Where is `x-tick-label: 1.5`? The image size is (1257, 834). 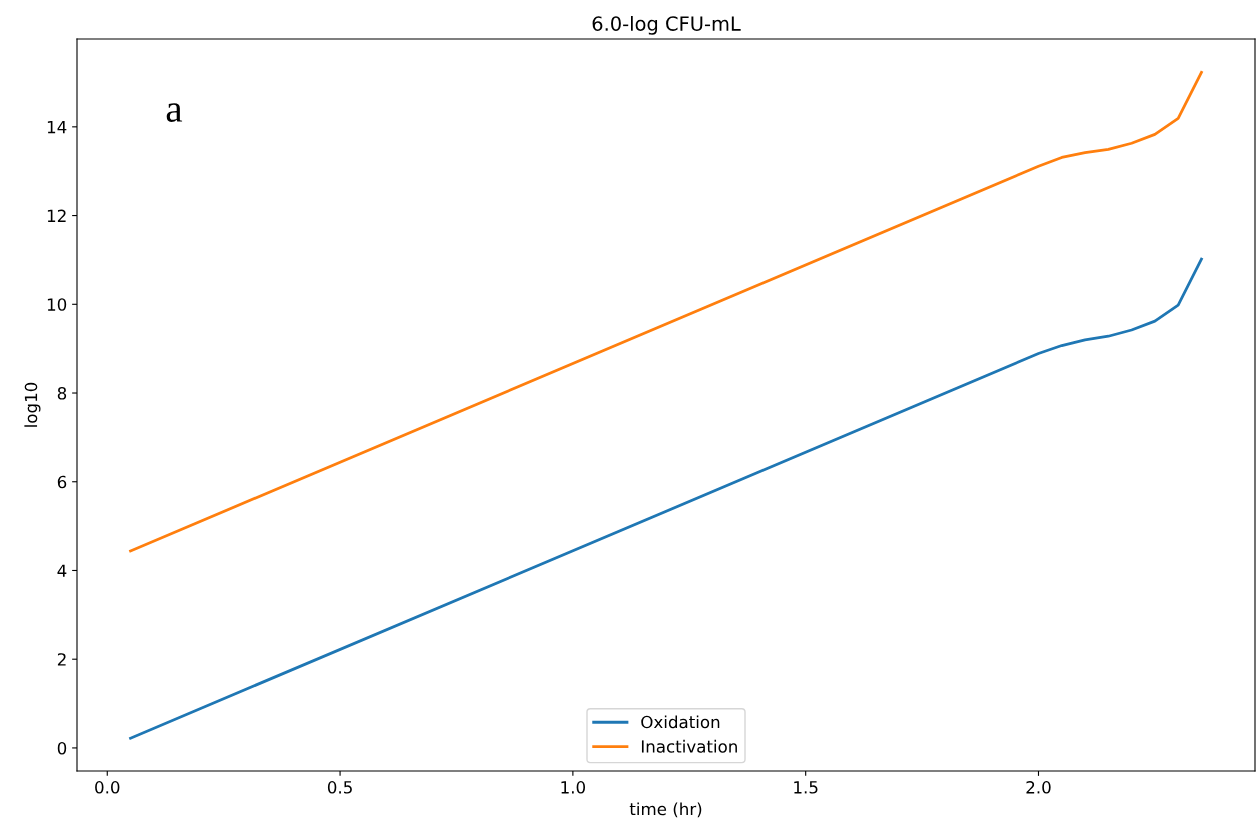
x-tick-label: 1.5 is located at coordinates (806, 787).